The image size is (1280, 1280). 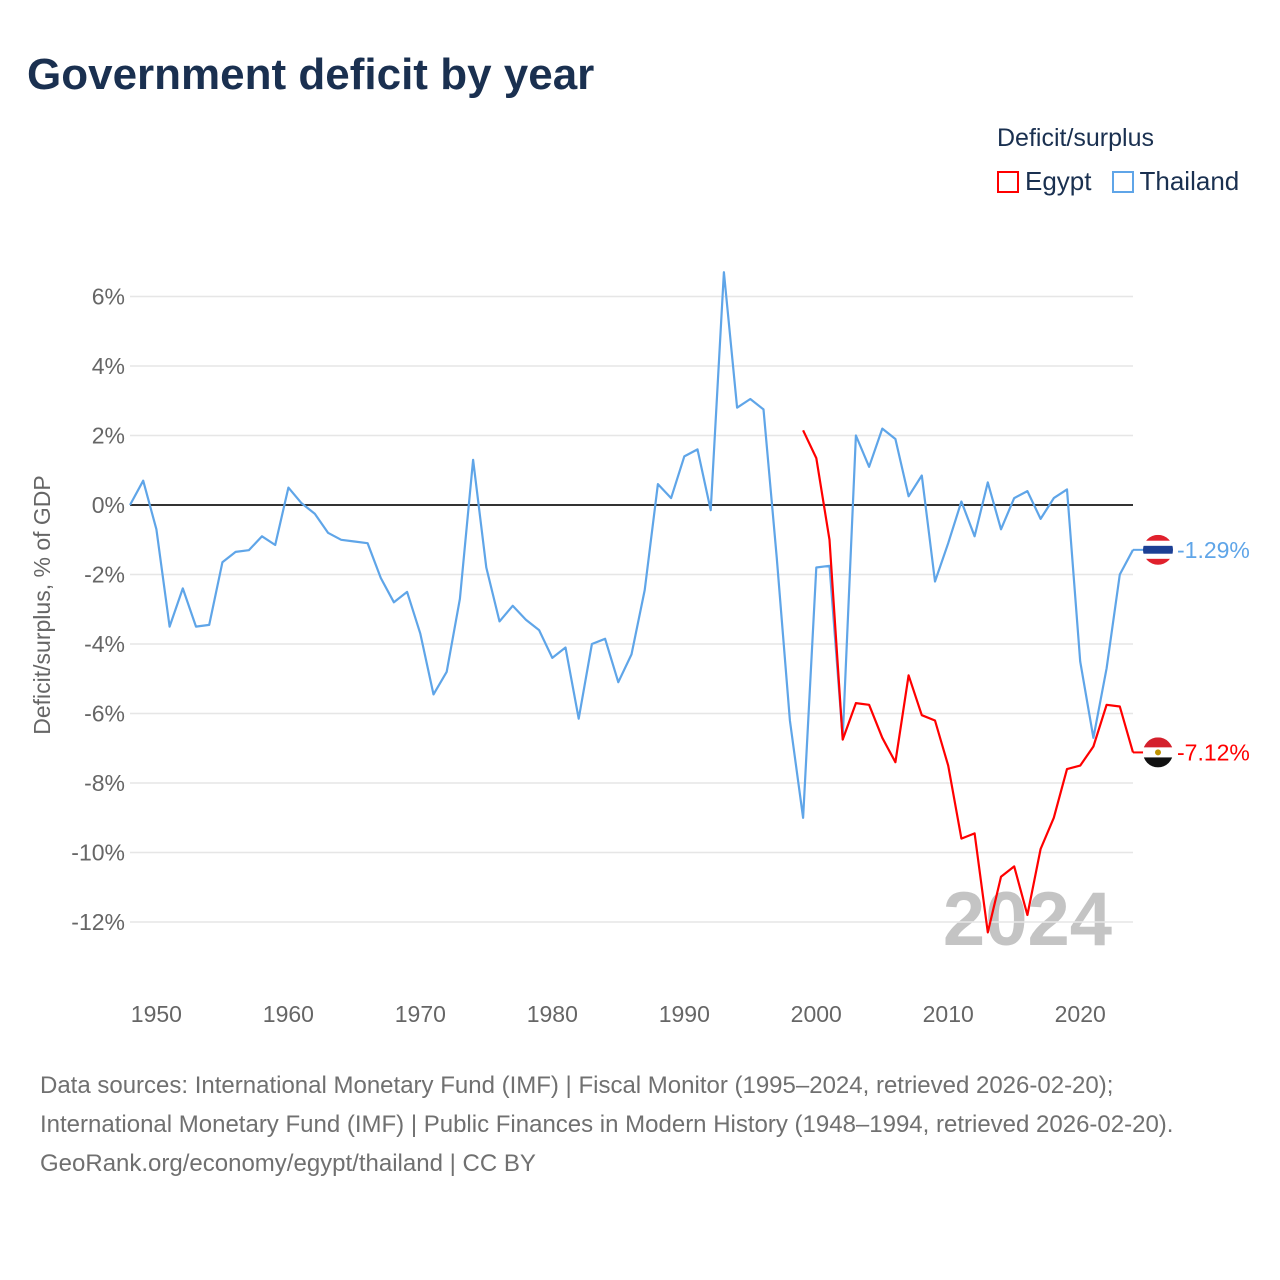 I want to click on legend-swatch-egypt, so click(x=1008, y=181).